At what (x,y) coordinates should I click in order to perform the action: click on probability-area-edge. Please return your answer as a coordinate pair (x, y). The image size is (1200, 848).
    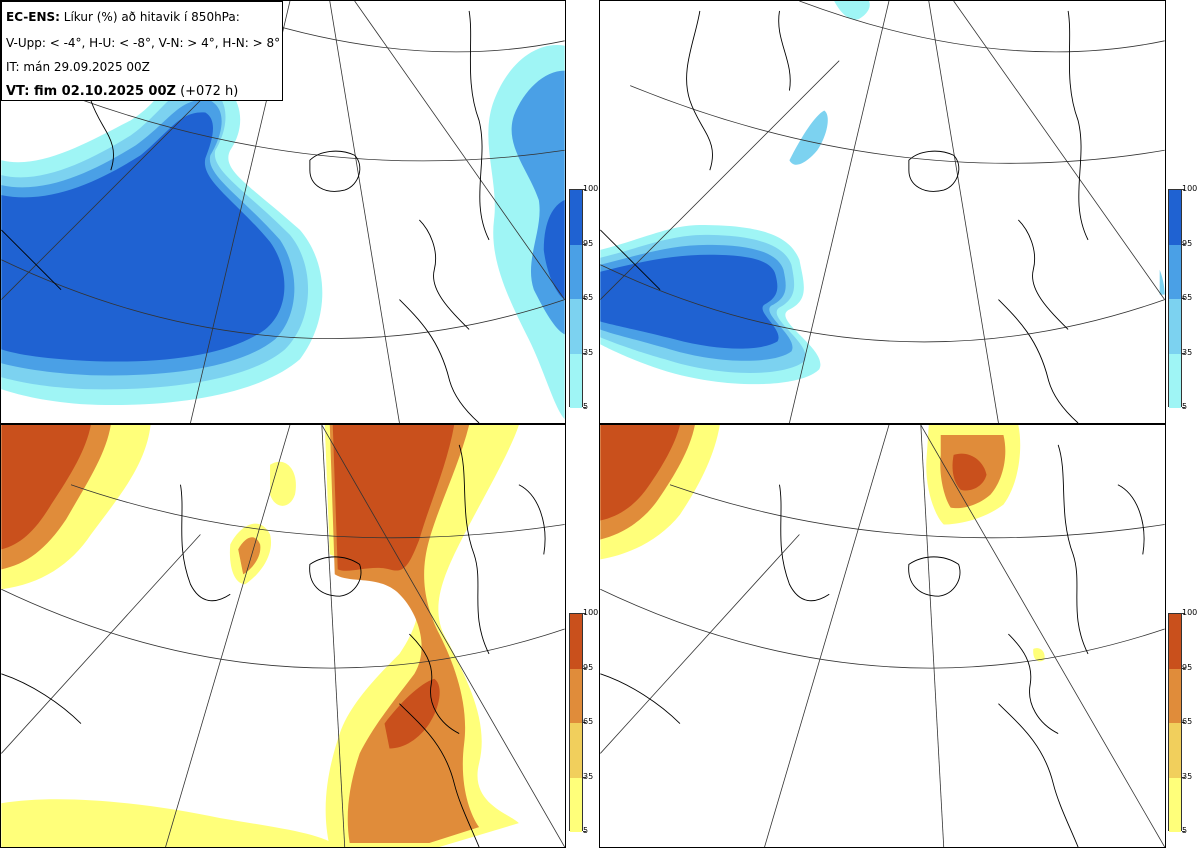
    Looking at the image, I should click on (1162, 282).